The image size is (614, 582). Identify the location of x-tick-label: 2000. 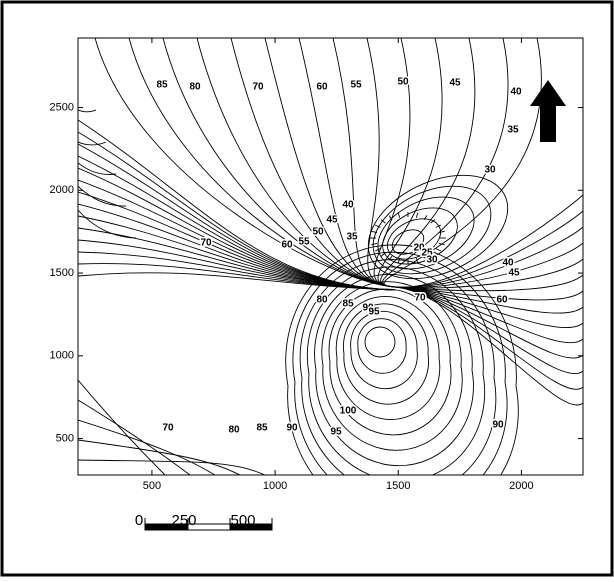
(521, 486).